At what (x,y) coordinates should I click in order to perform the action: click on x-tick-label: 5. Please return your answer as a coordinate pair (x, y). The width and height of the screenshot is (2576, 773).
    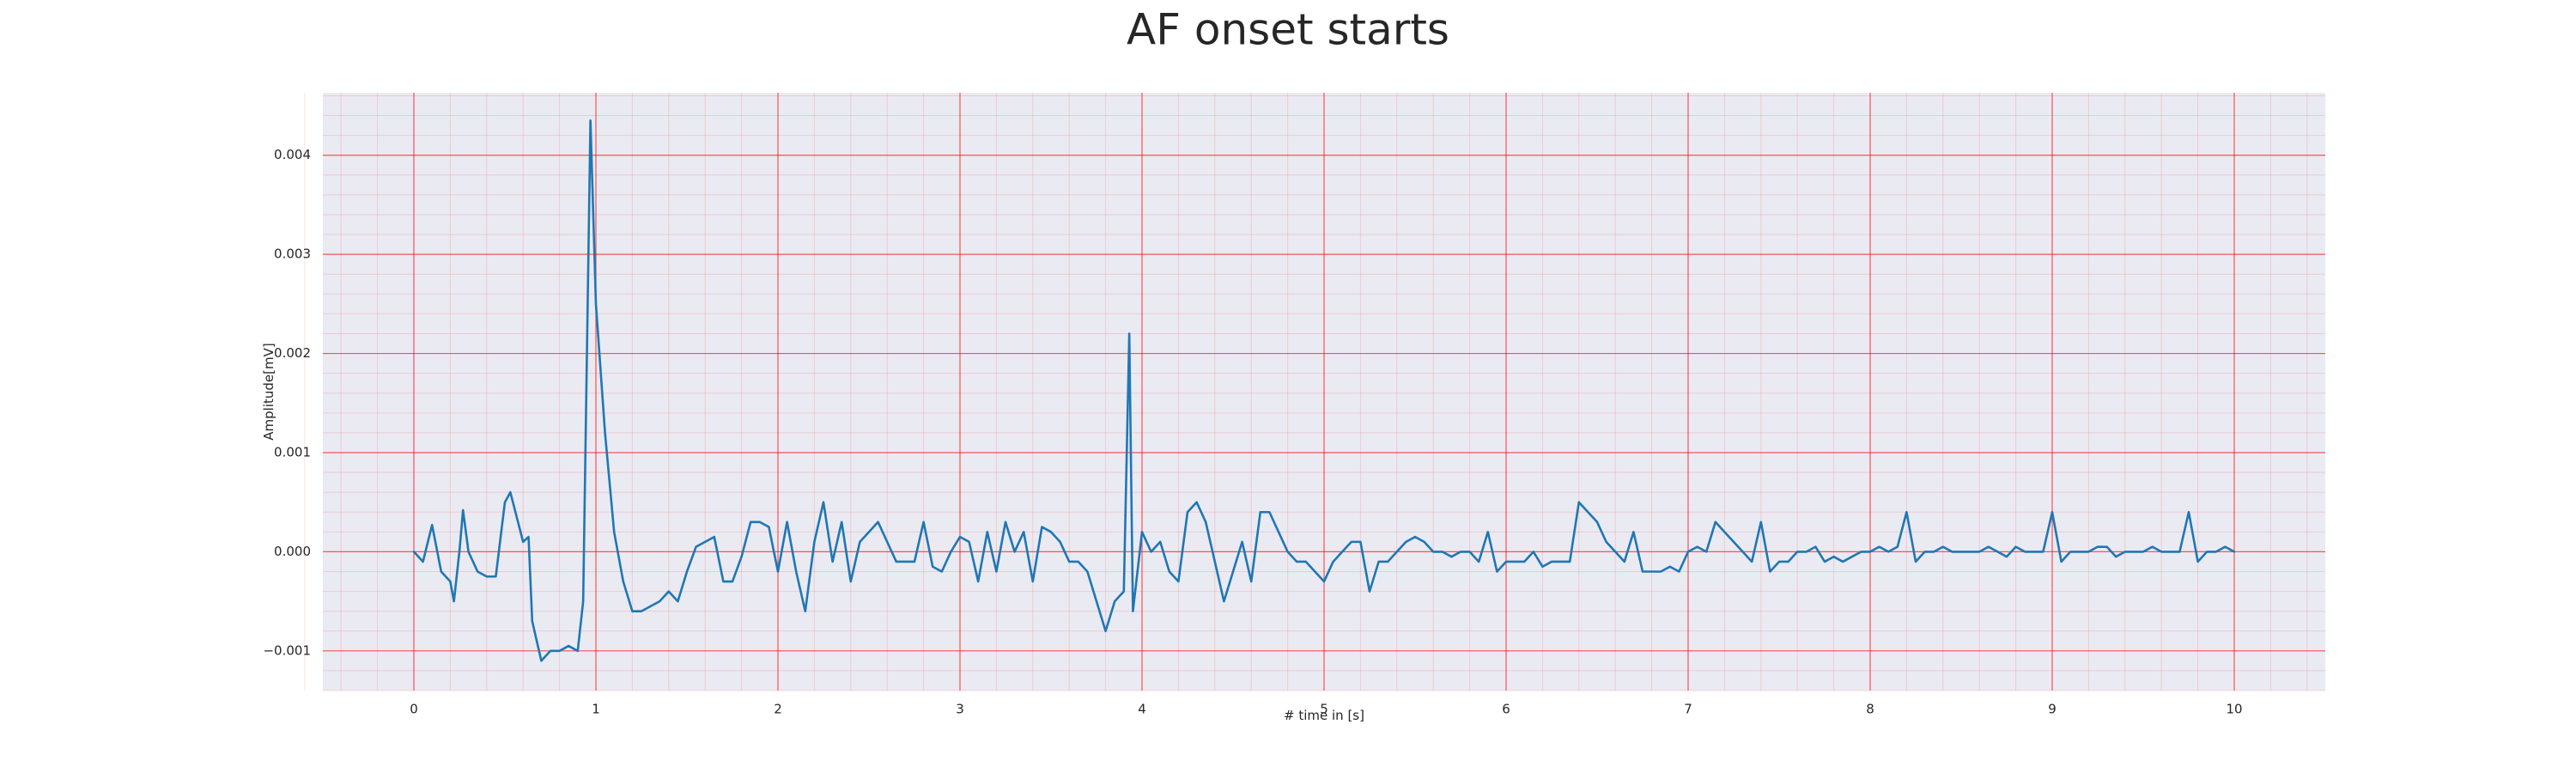
    Looking at the image, I should click on (1324, 709).